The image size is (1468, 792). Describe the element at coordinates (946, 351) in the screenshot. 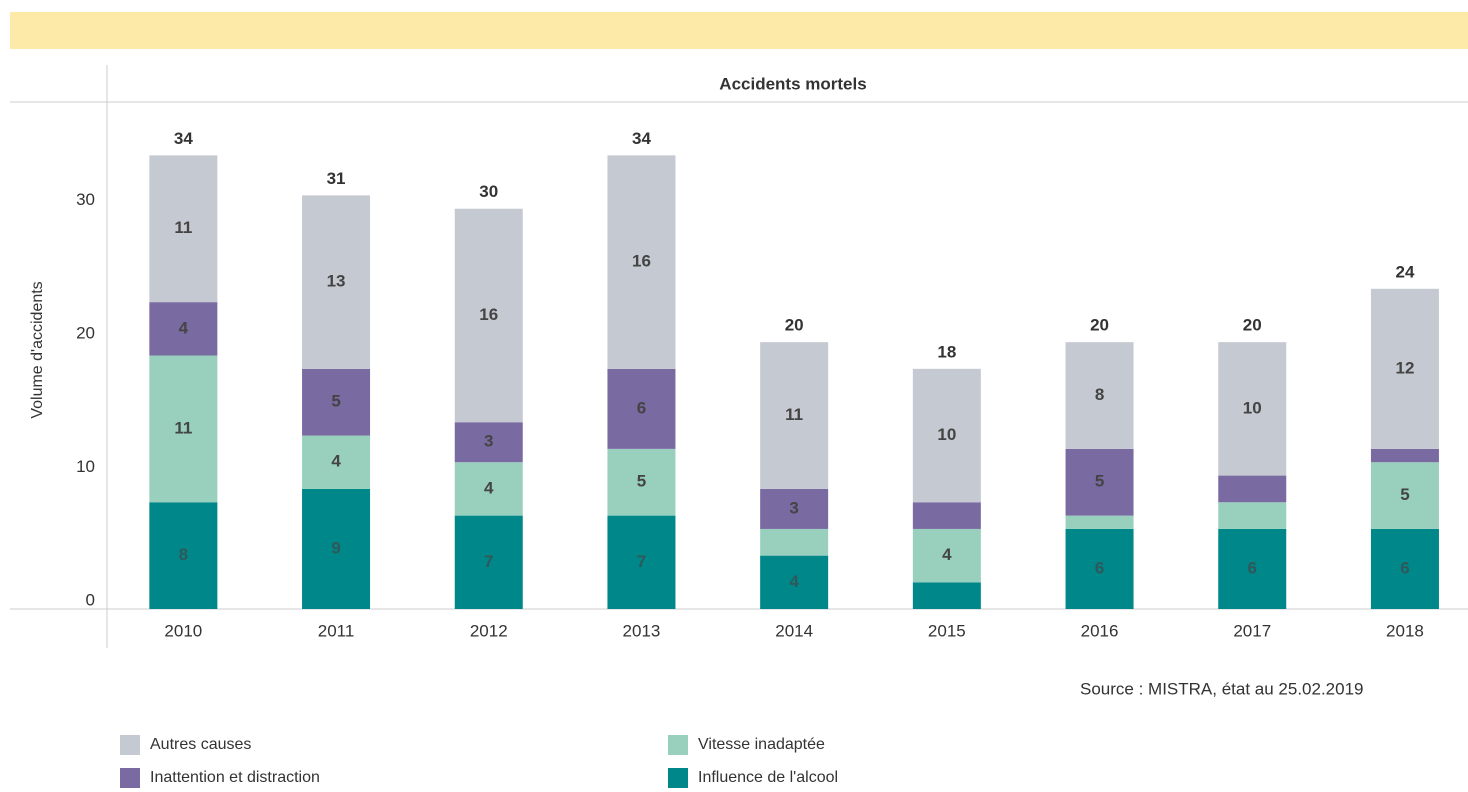

I see `total-label: 18` at that location.